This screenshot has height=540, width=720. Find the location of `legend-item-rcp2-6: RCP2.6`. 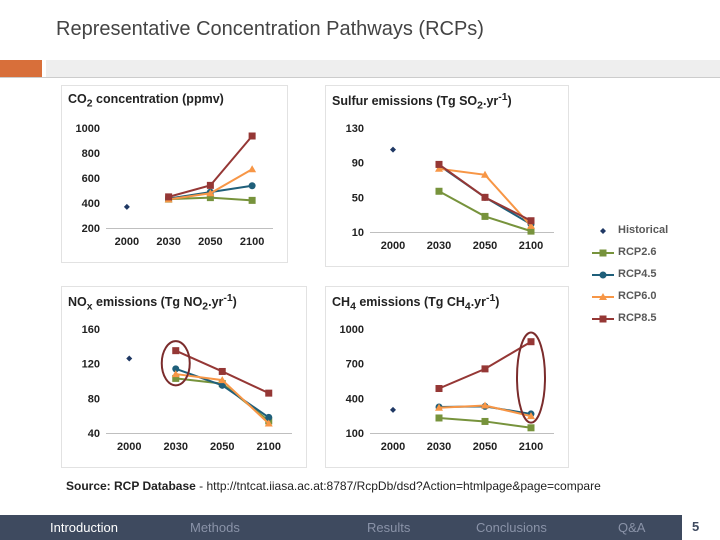

legend-item-rcp2-6: RCP2.6 is located at coordinates (655, 255).